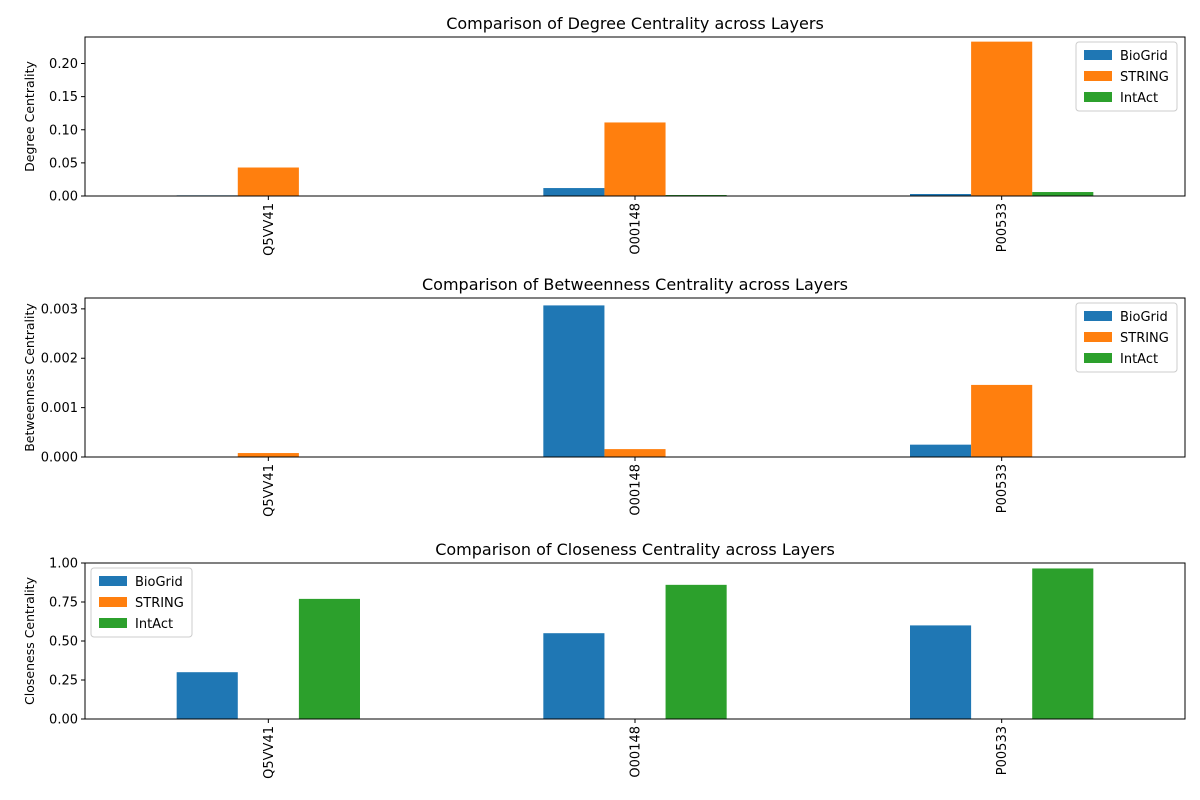 This screenshot has width=1200, height=800. Describe the element at coordinates (329, 658) in the screenshot. I see `bar-intact-q5vv41` at that location.